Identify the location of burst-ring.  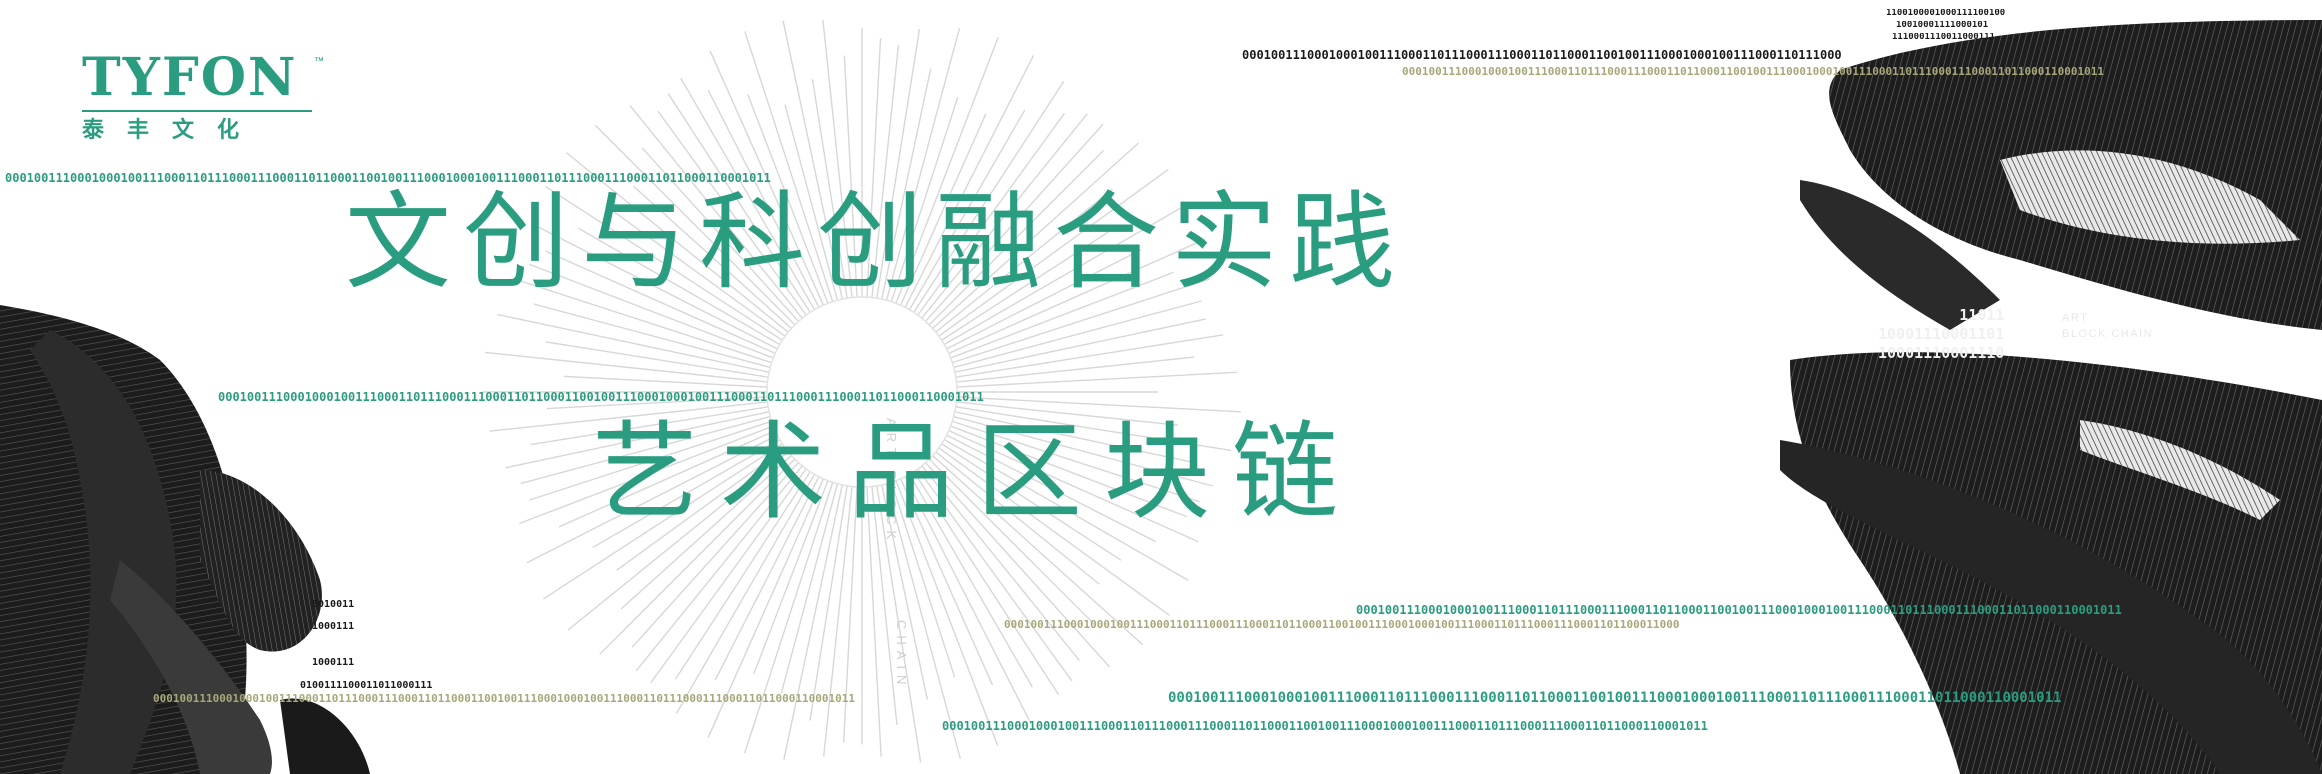
(862, 392).